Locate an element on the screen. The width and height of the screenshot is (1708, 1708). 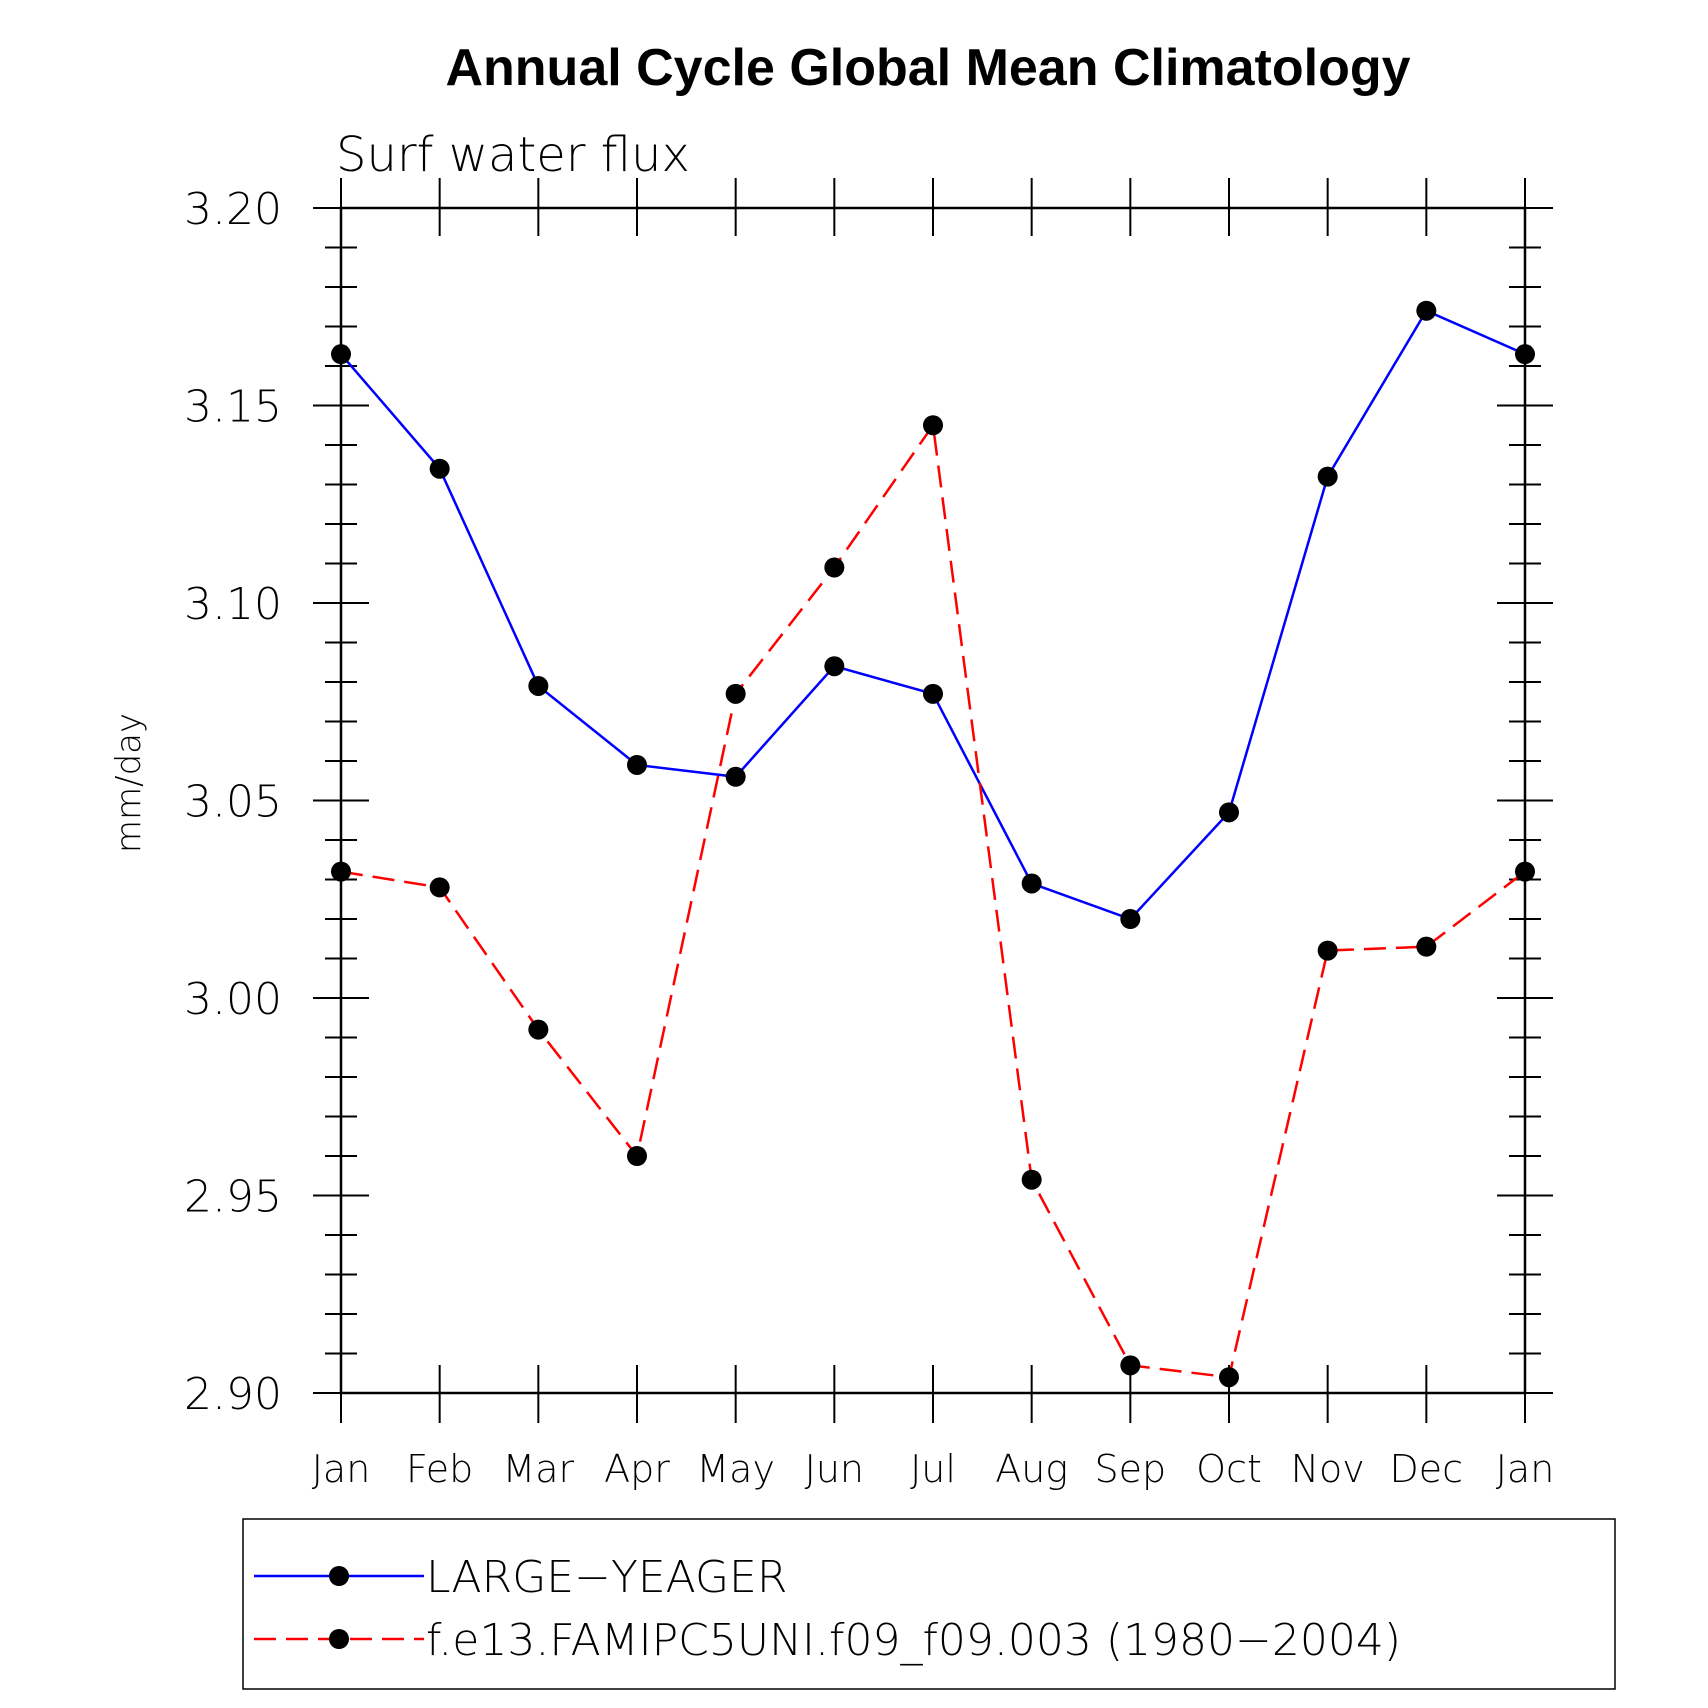
x-tick-label: Jun is located at coordinates (834, 1469).